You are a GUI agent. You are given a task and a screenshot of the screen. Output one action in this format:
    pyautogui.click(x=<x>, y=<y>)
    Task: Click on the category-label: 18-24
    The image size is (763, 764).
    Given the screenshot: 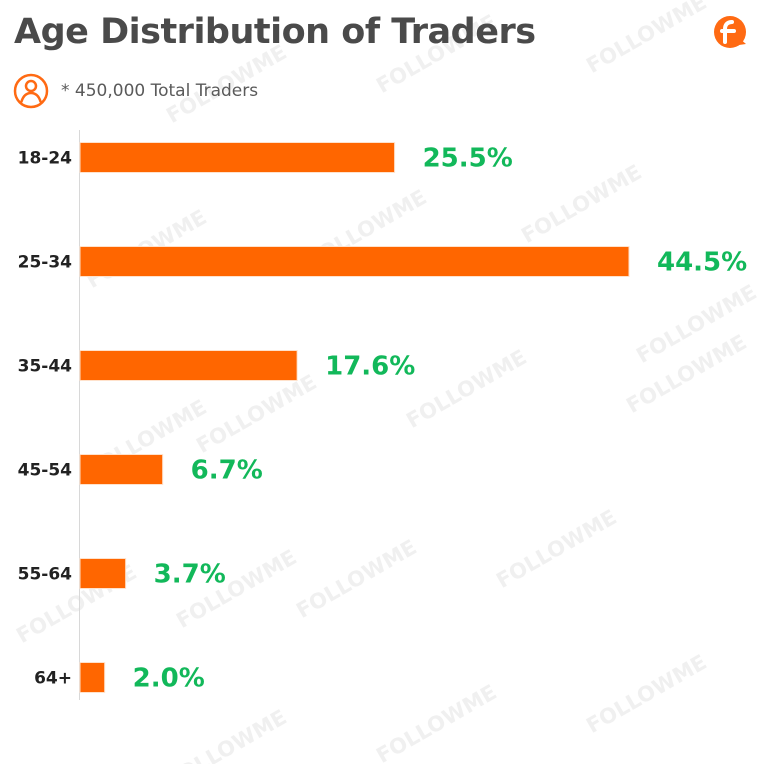 What is the action you would take?
    pyautogui.click(x=45, y=159)
    